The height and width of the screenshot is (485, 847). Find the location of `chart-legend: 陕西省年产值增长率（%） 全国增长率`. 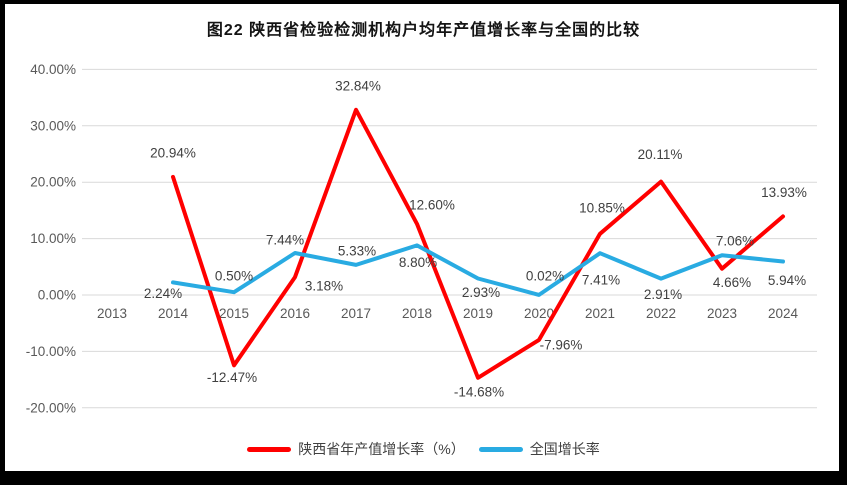

chart-legend: 陕西省年产值增长率（%） 全国增长率 is located at coordinates (423, 449).